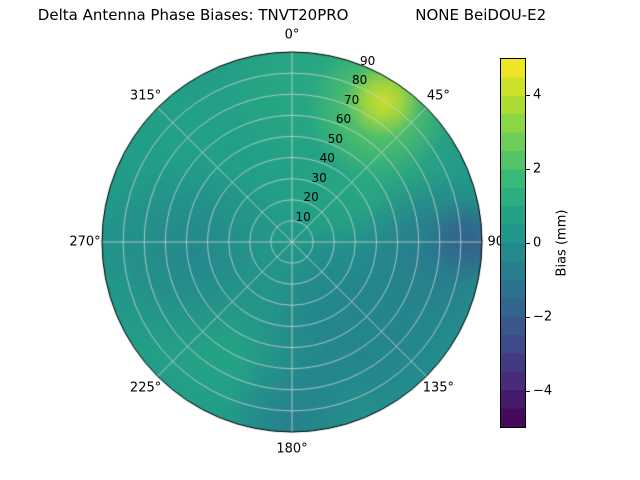 Image resolution: width=640 pixels, height=480 pixels. I want to click on colorbar-tick-label: 0, so click(537, 243).